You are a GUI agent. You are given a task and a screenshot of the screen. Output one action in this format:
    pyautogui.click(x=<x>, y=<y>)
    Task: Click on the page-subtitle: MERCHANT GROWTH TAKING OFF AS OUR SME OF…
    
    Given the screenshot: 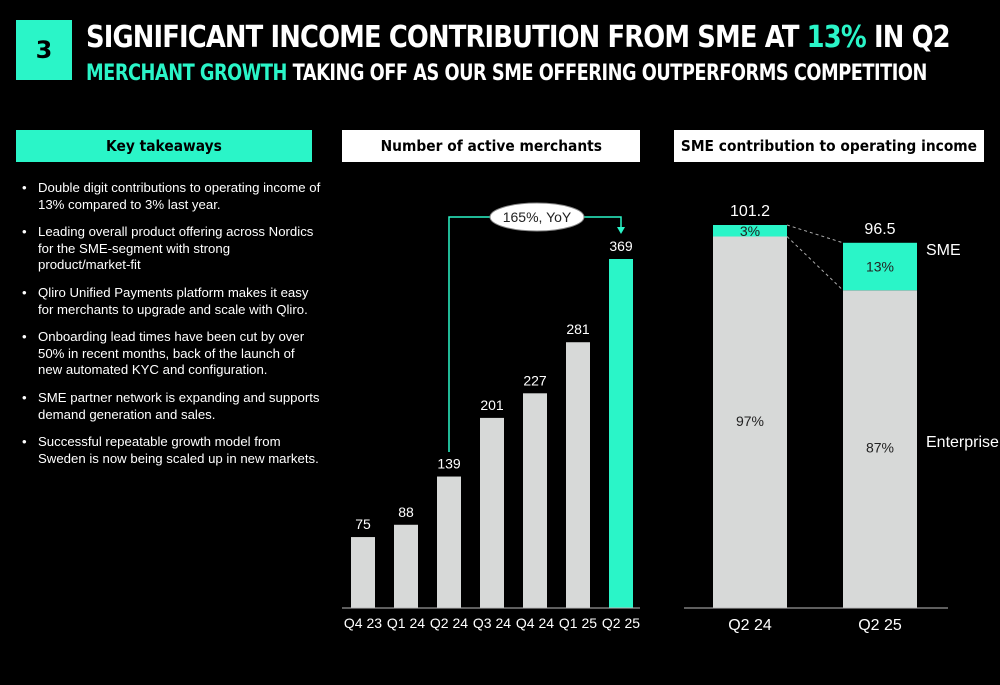 What is the action you would take?
    pyautogui.click(x=506, y=73)
    